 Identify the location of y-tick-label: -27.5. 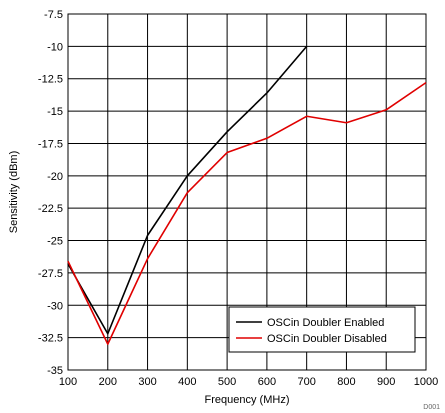
(50, 274).